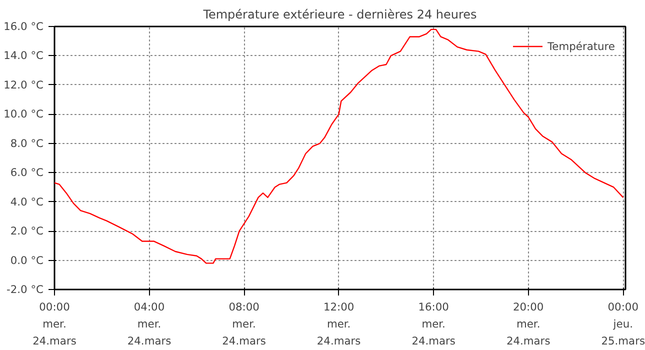  What do you see at coordinates (339, 324) in the screenshot?
I see `x-tick-label: 12:00 mer. 24.mars` at bounding box center [339, 324].